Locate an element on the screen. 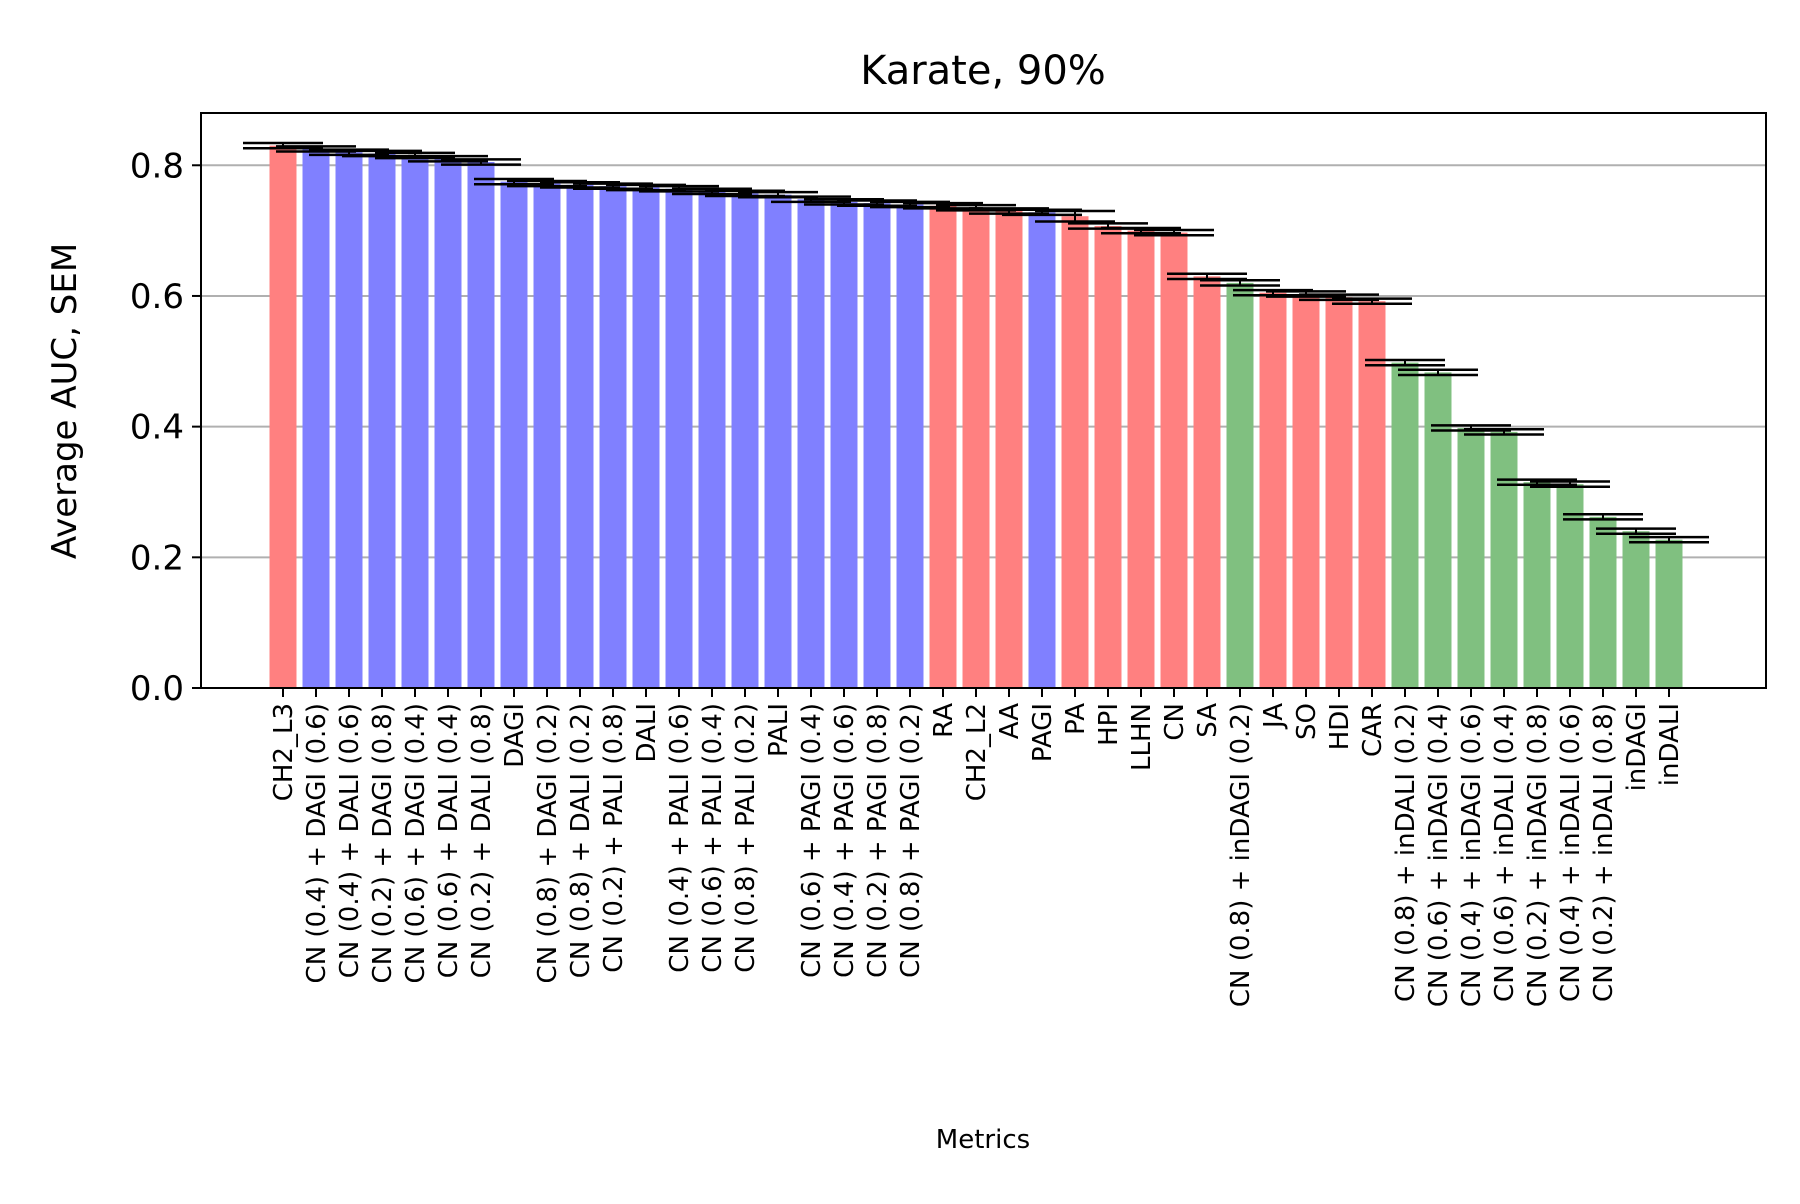 This screenshot has height=1204, width=1800. y-axis-label: Average AUC, SEM is located at coordinates (65, 401).